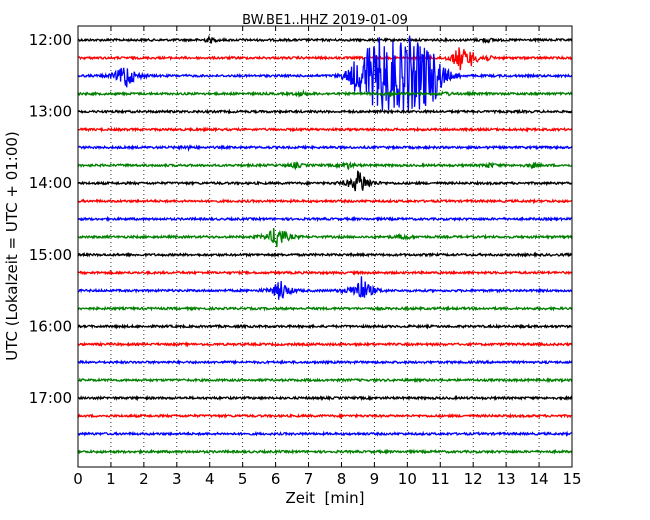  Describe the element at coordinates (144, 479) in the screenshot. I see `x-tick-label: 2` at that location.